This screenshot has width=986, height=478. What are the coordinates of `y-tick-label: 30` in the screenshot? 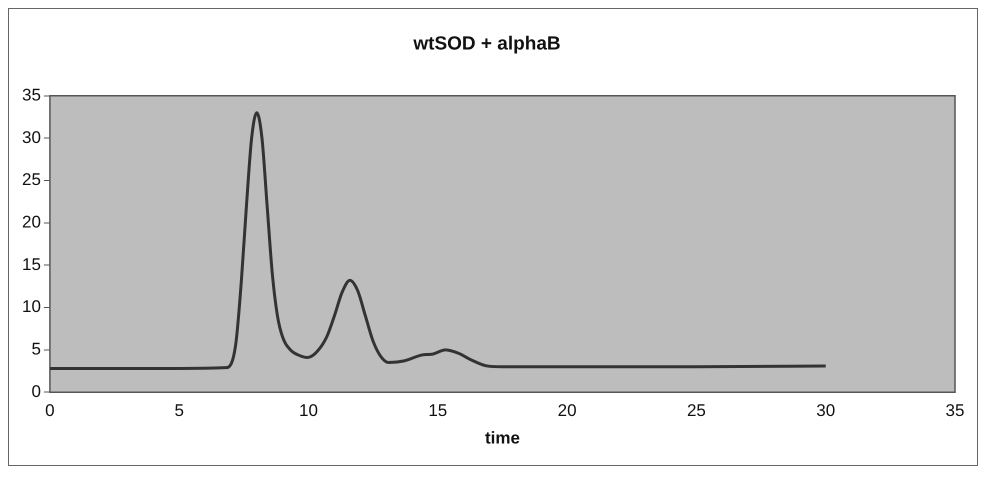 It's located at (31, 137).